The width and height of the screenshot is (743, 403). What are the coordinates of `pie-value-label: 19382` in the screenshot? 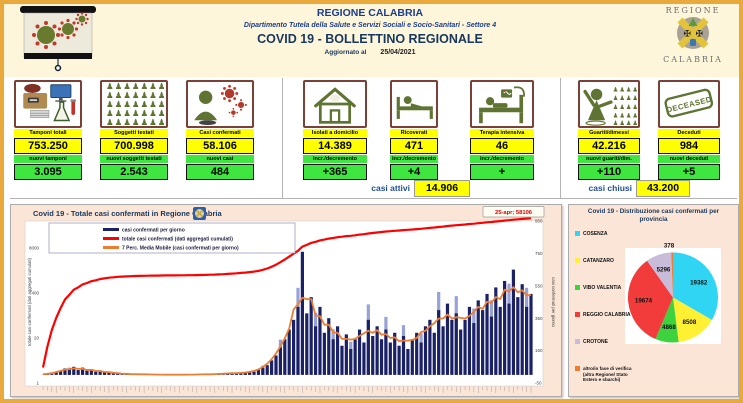 It's located at (699, 283).